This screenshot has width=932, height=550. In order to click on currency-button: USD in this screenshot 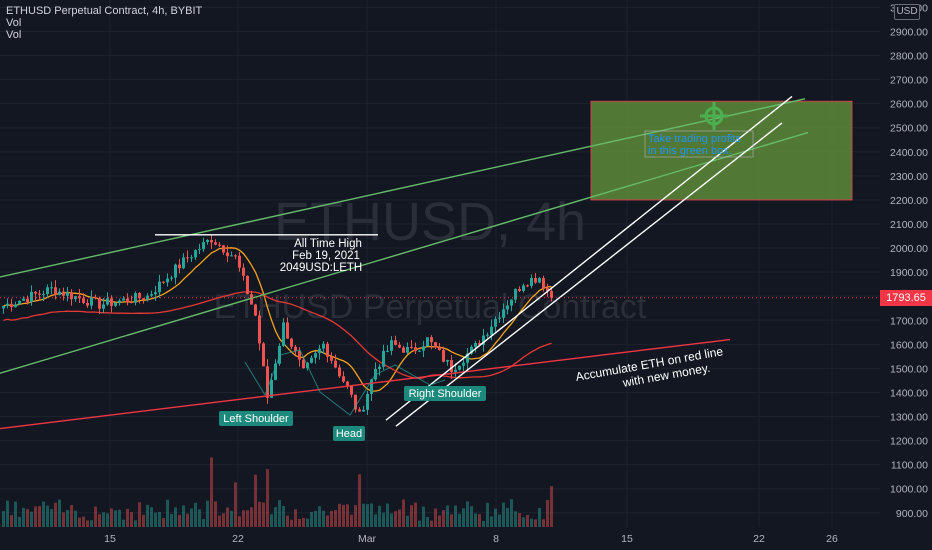, I will do `click(907, 12)`.